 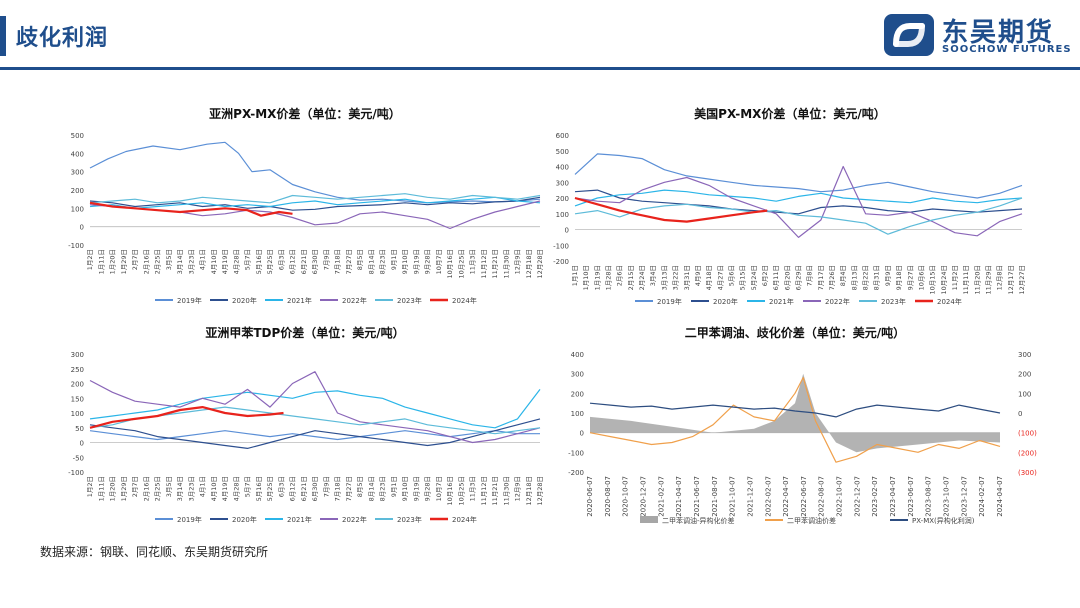 I want to click on x-tick-label: 4月28日, so click(x=236, y=261).